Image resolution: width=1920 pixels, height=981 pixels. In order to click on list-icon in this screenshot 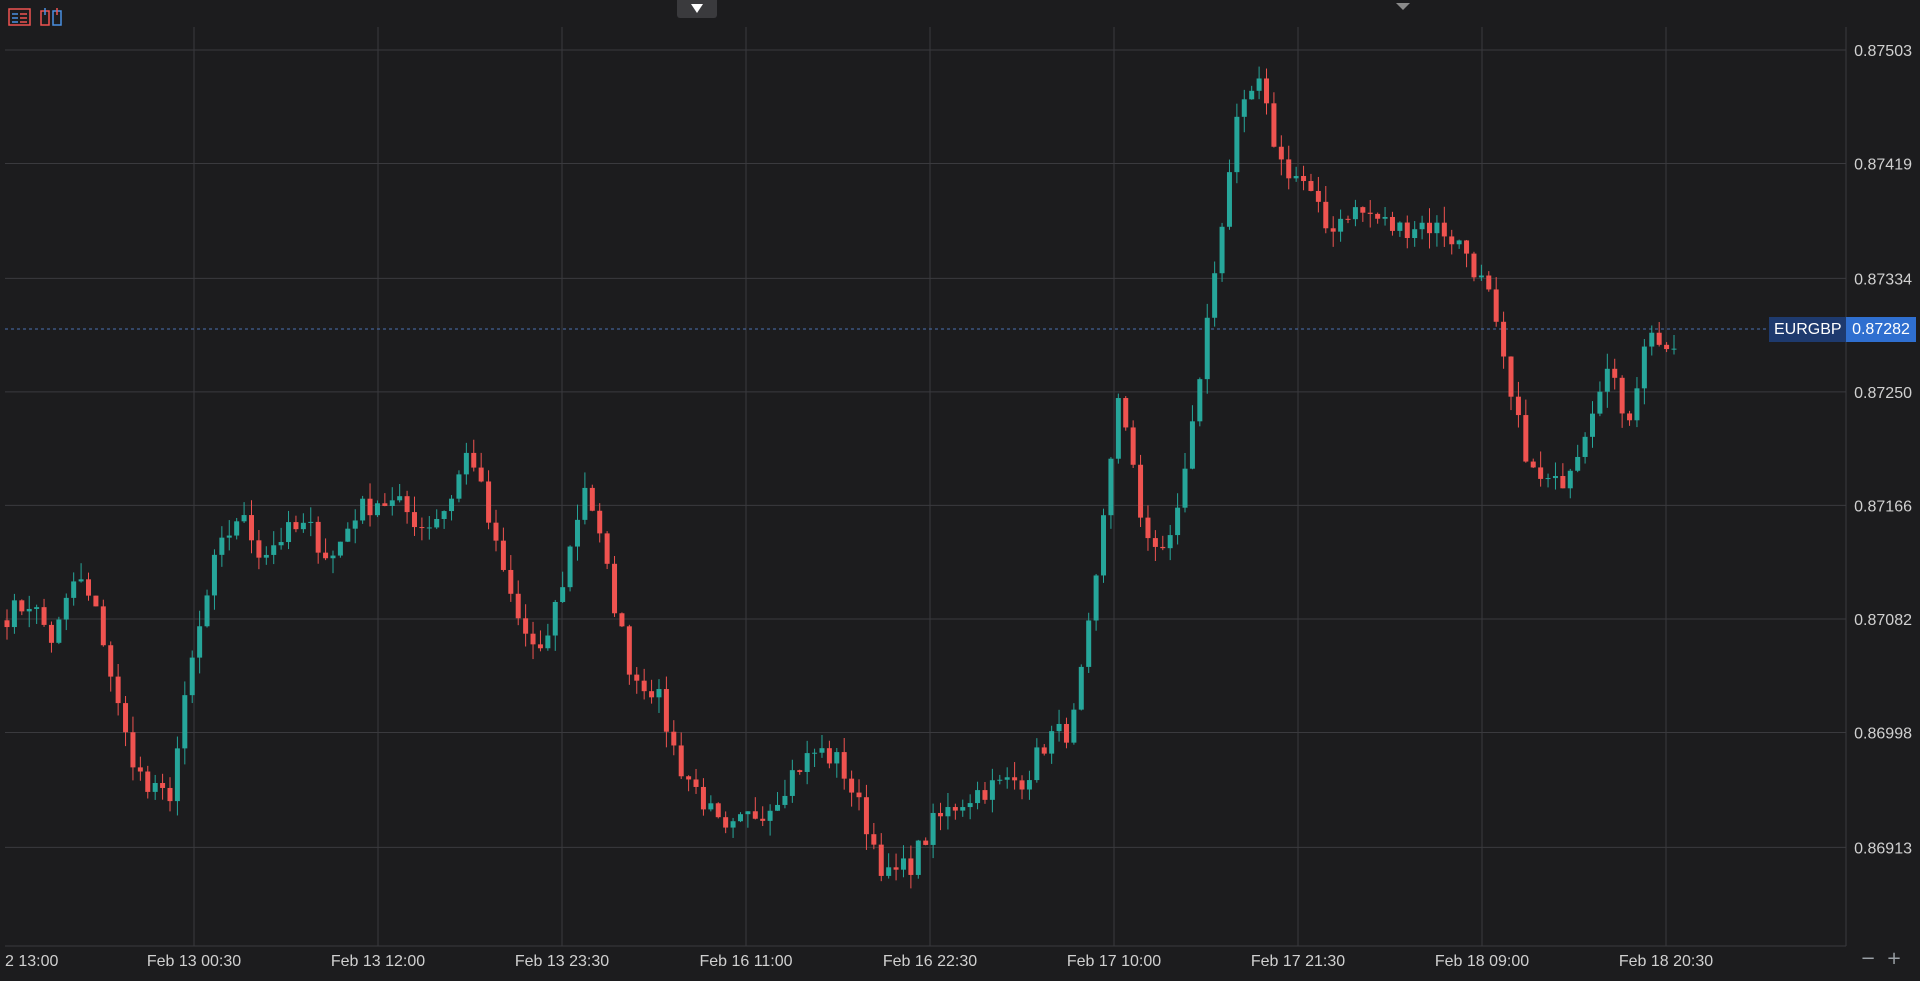, I will do `click(20, 17)`.